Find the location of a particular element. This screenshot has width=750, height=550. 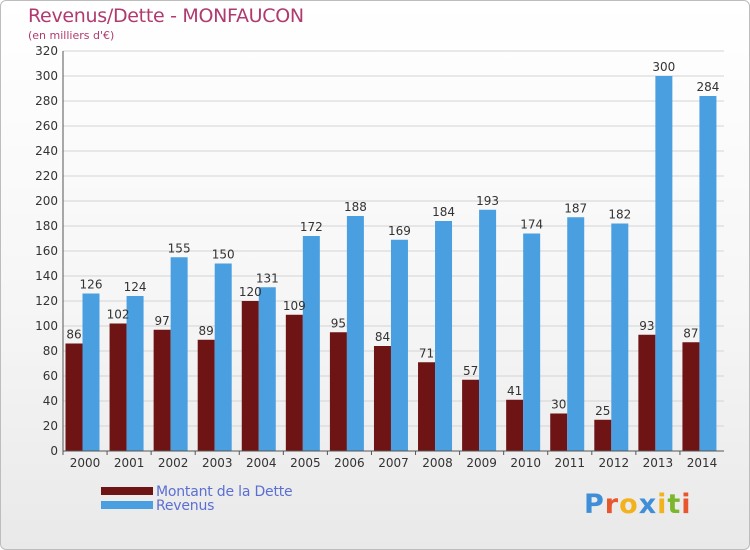

y-tick-label: 160 is located at coordinates (46, 251).